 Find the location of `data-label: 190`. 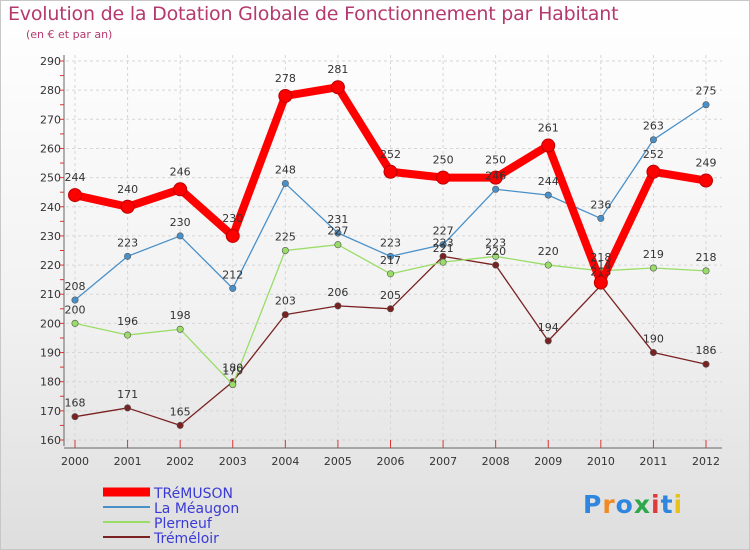

data-label: 190 is located at coordinates (653, 339).